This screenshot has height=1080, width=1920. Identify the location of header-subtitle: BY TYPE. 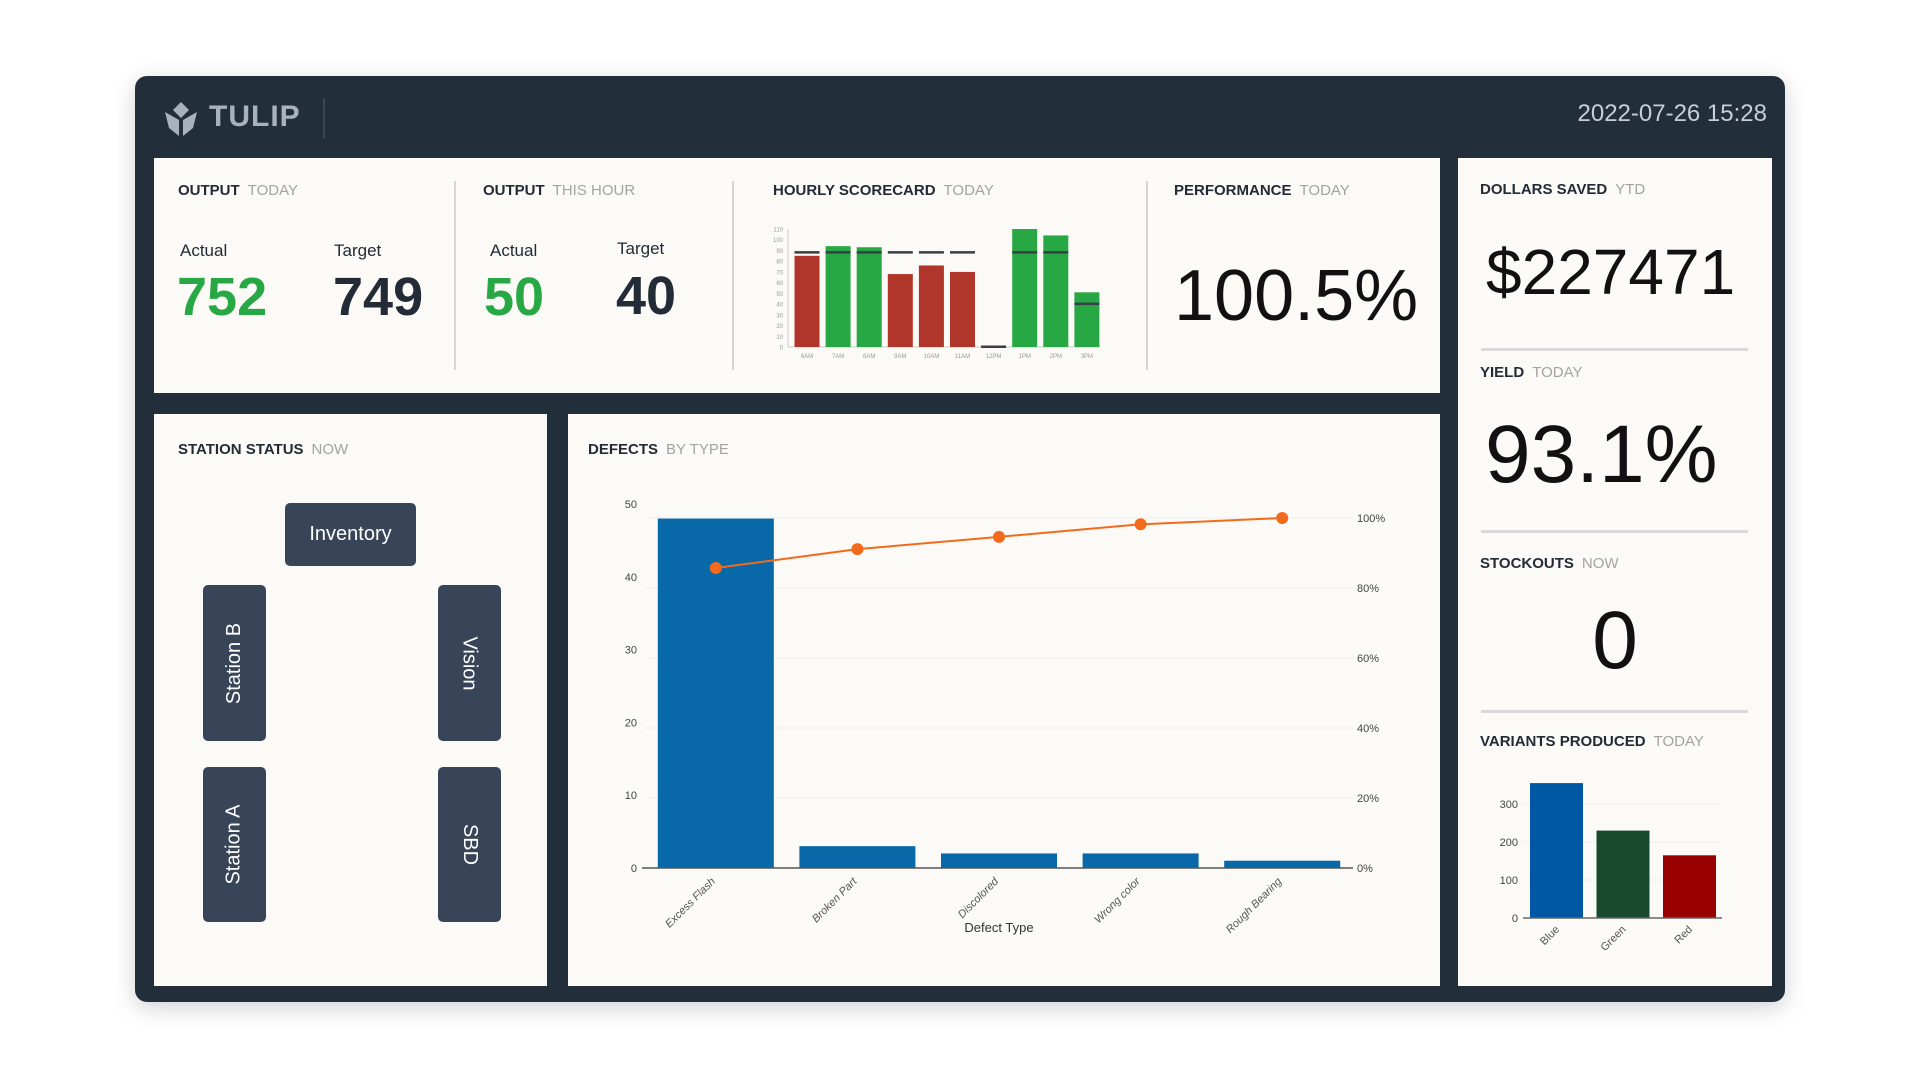
(697, 449).